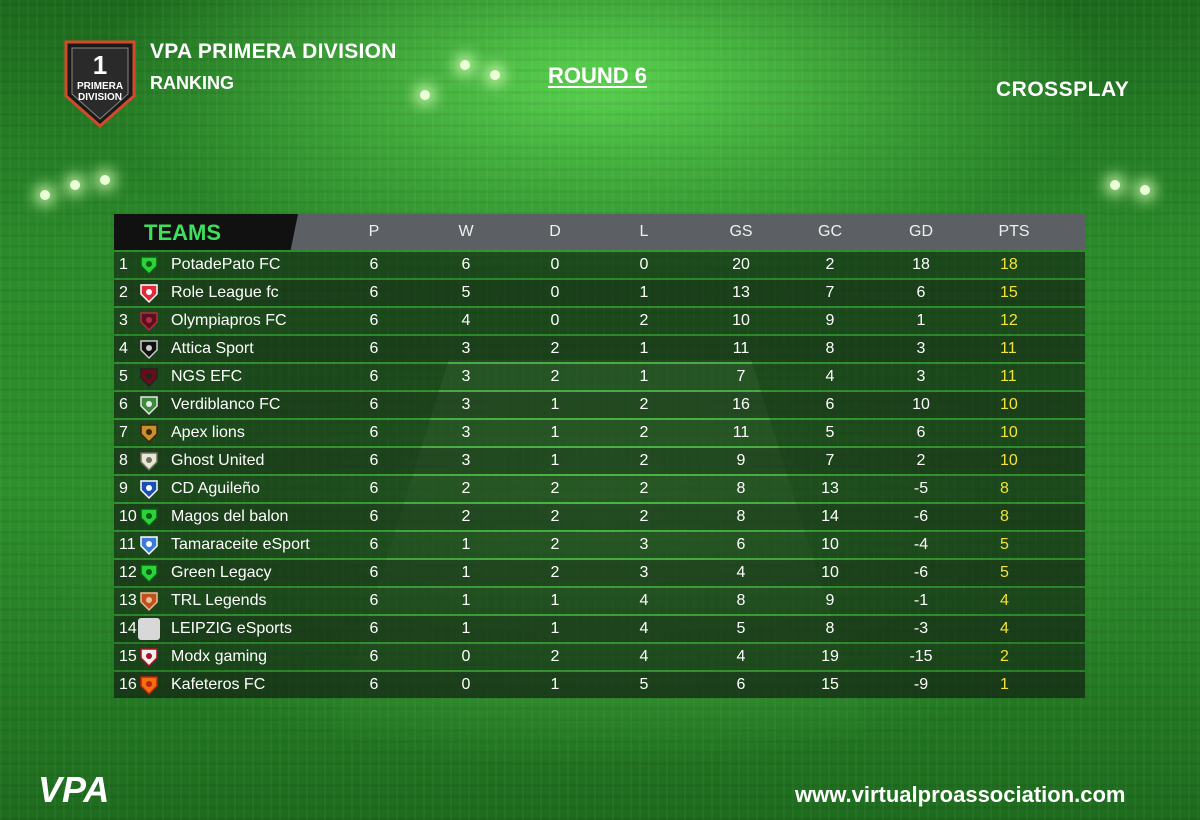  I want to click on badge-number: 1, so click(100, 65).